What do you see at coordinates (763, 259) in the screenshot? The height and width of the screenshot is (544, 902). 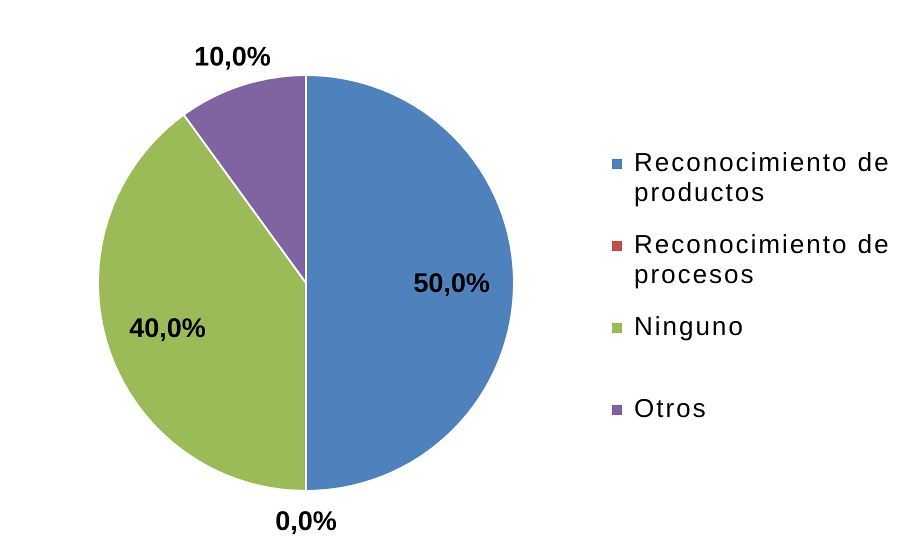 I see `legend-label: Reconocimiento de procesos` at bounding box center [763, 259].